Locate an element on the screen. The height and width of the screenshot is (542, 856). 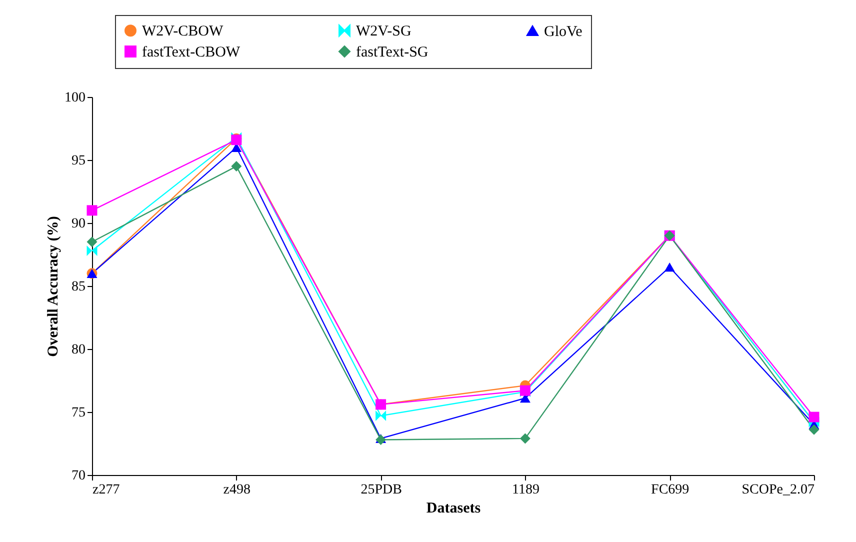
x-axis-title: Datasets is located at coordinates (453, 508).